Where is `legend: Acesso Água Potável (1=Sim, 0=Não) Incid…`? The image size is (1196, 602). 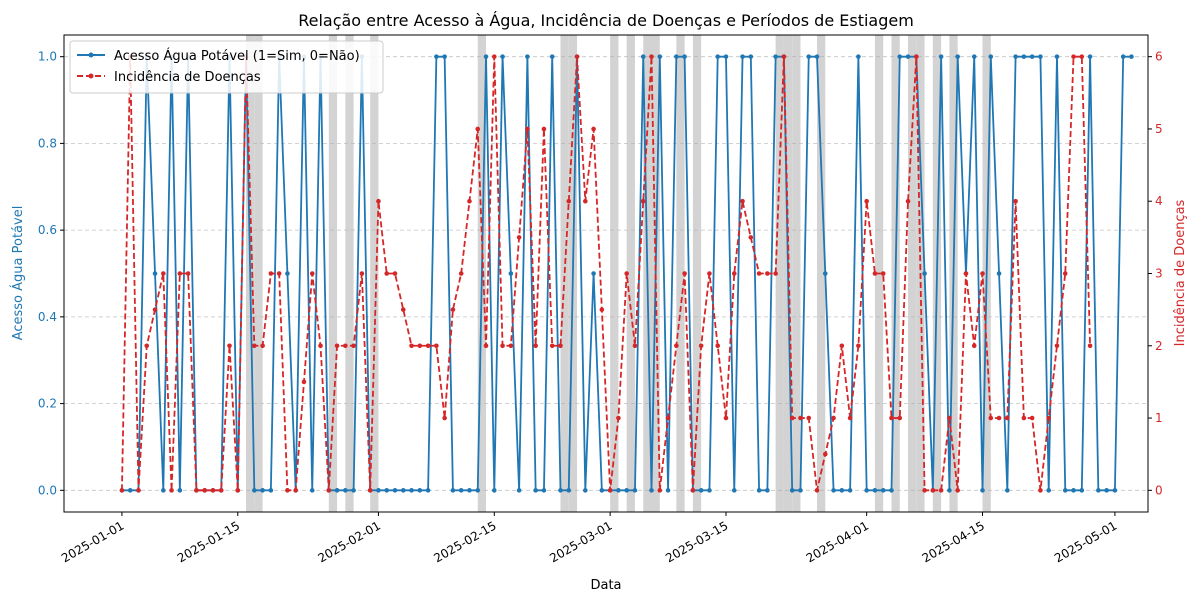
legend: Acesso Água Potável (1=Sim, 0=Não) Incid… is located at coordinates (226, 67).